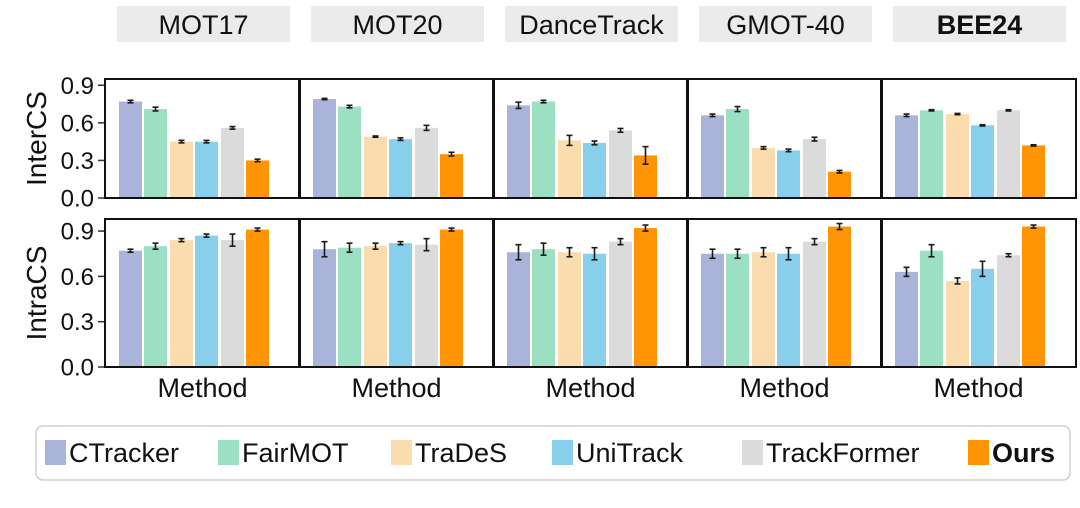 The image size is (1080, 508). Describe the element at coordinates (203, 25) in the screenshot. I see `strip-label-mot17: MOT17` at that location.